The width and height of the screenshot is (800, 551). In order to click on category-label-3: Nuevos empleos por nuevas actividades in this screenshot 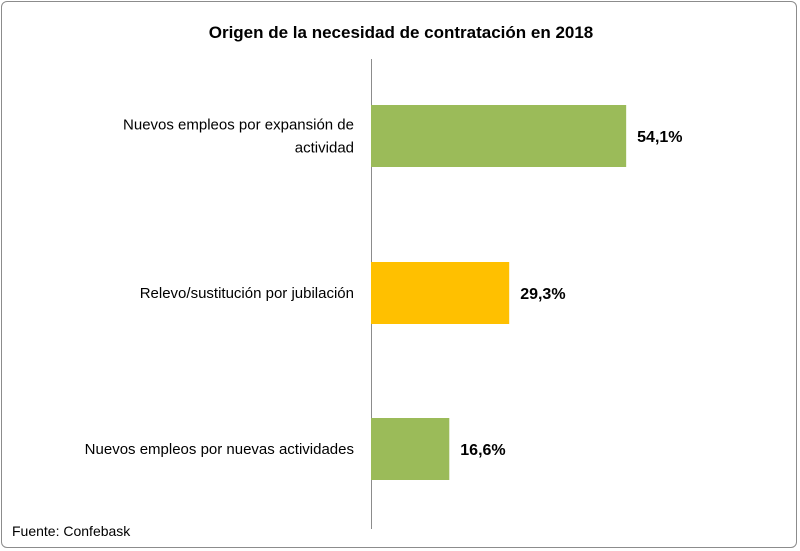, I will do `click(219, 449)`.